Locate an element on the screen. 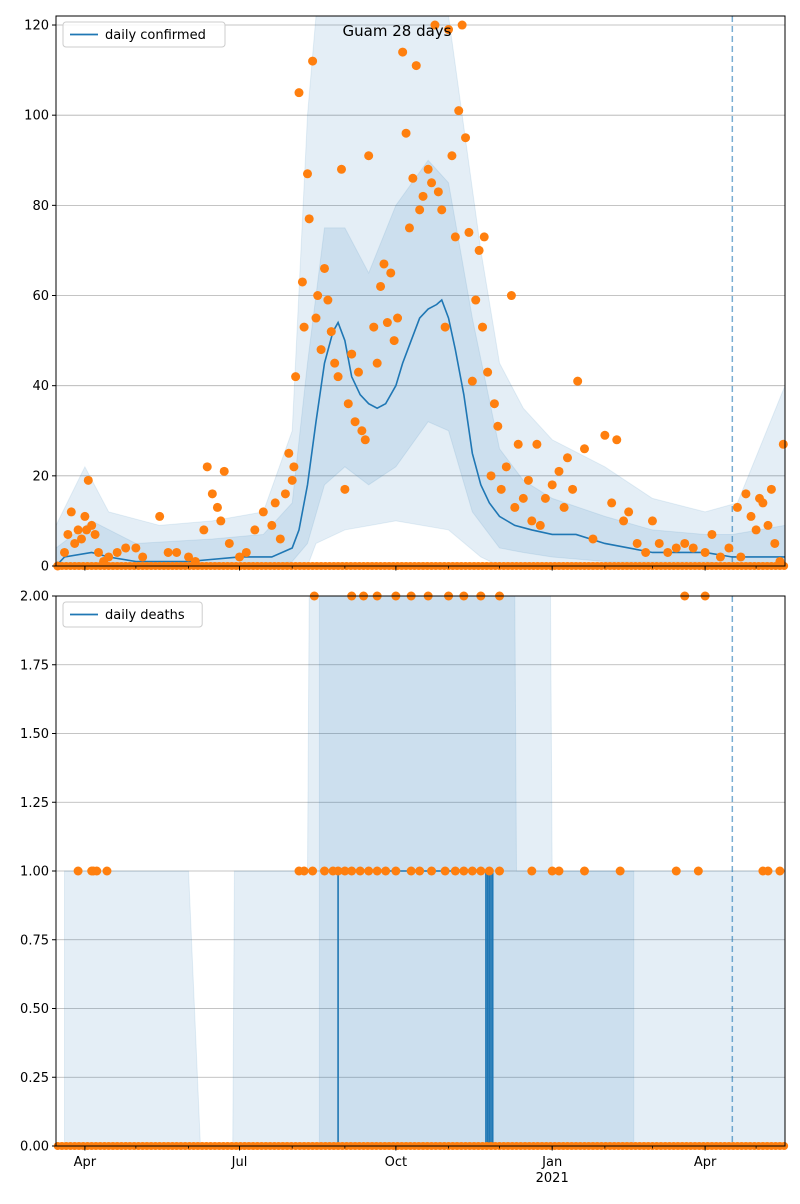  y-tick-label: 120 is located at coordinates (36, 26).